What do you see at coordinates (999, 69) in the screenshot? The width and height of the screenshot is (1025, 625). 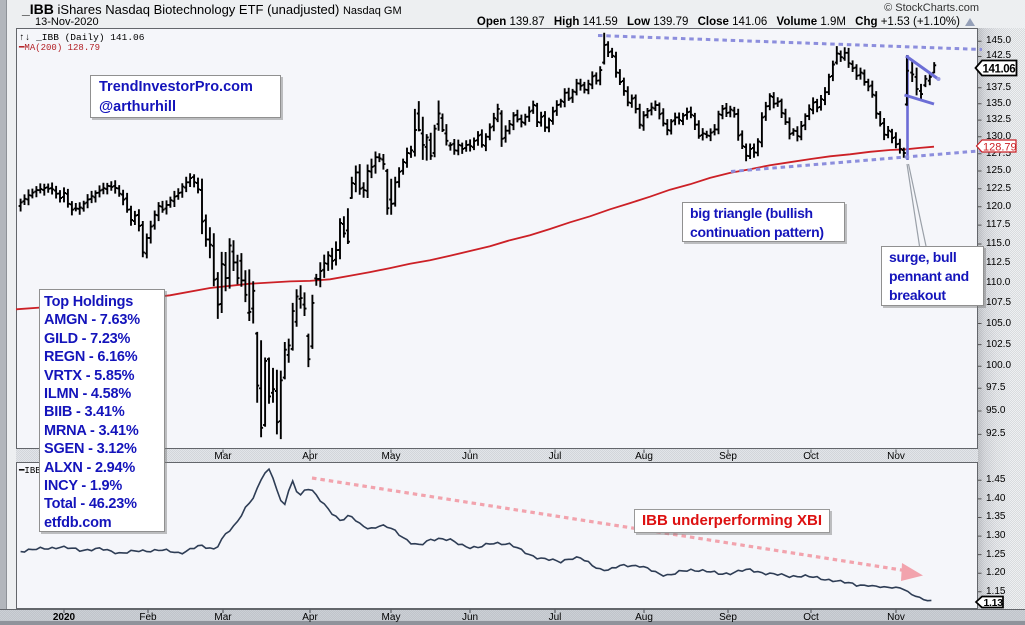 I see `svg-text: 141.06` at bounding box center [999, 69].